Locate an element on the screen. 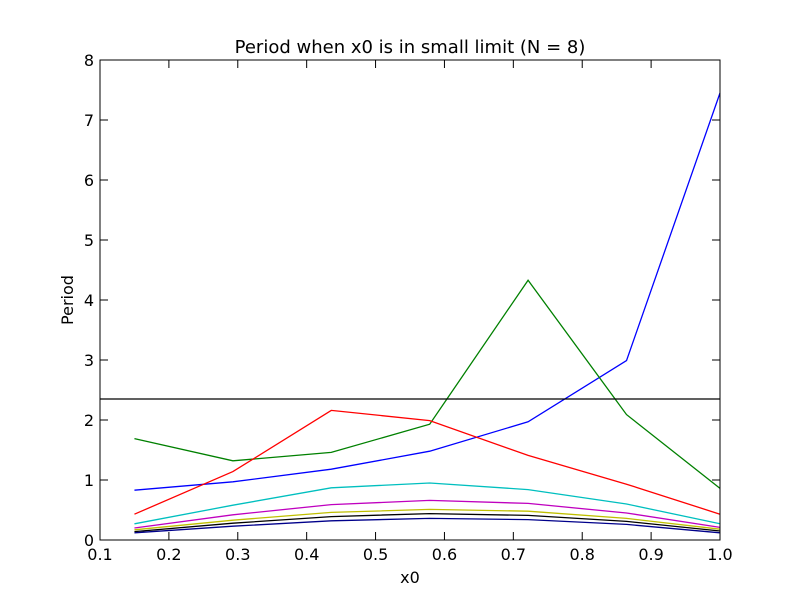 The image size is (800, 600). y-axis-label: Period is located at coordinates (67, 300).